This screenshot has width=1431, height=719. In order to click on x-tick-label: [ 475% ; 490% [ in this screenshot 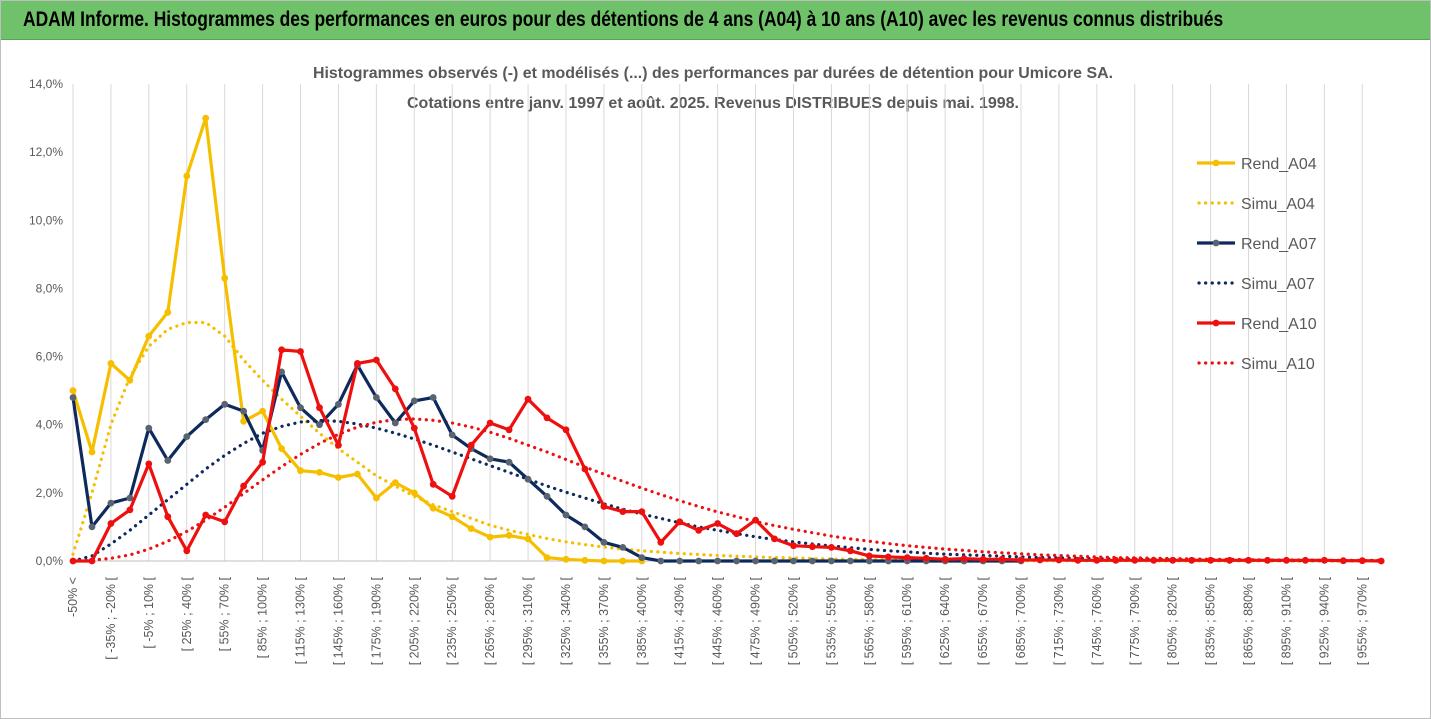, I will do `click(756, 620)`.